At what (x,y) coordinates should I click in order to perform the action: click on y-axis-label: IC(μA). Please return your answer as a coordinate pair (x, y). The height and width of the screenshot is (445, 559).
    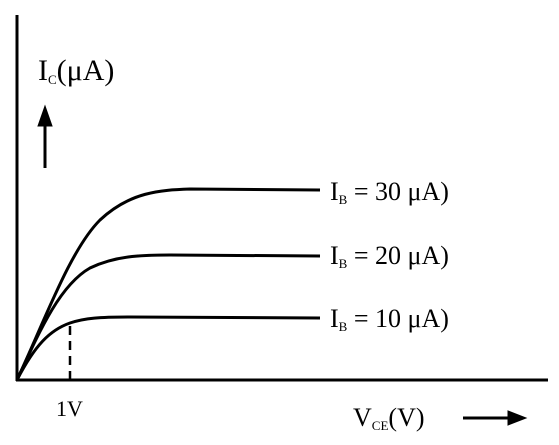
    Looking at the image, I should click on (76, 70).